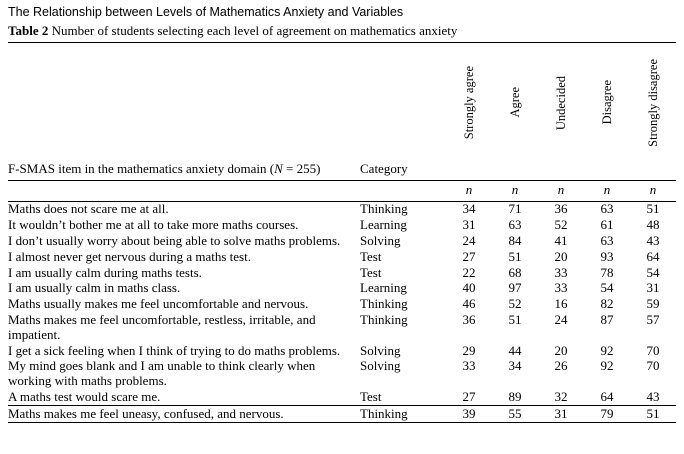  I want to click on count-value: 36, so click(469, 319).